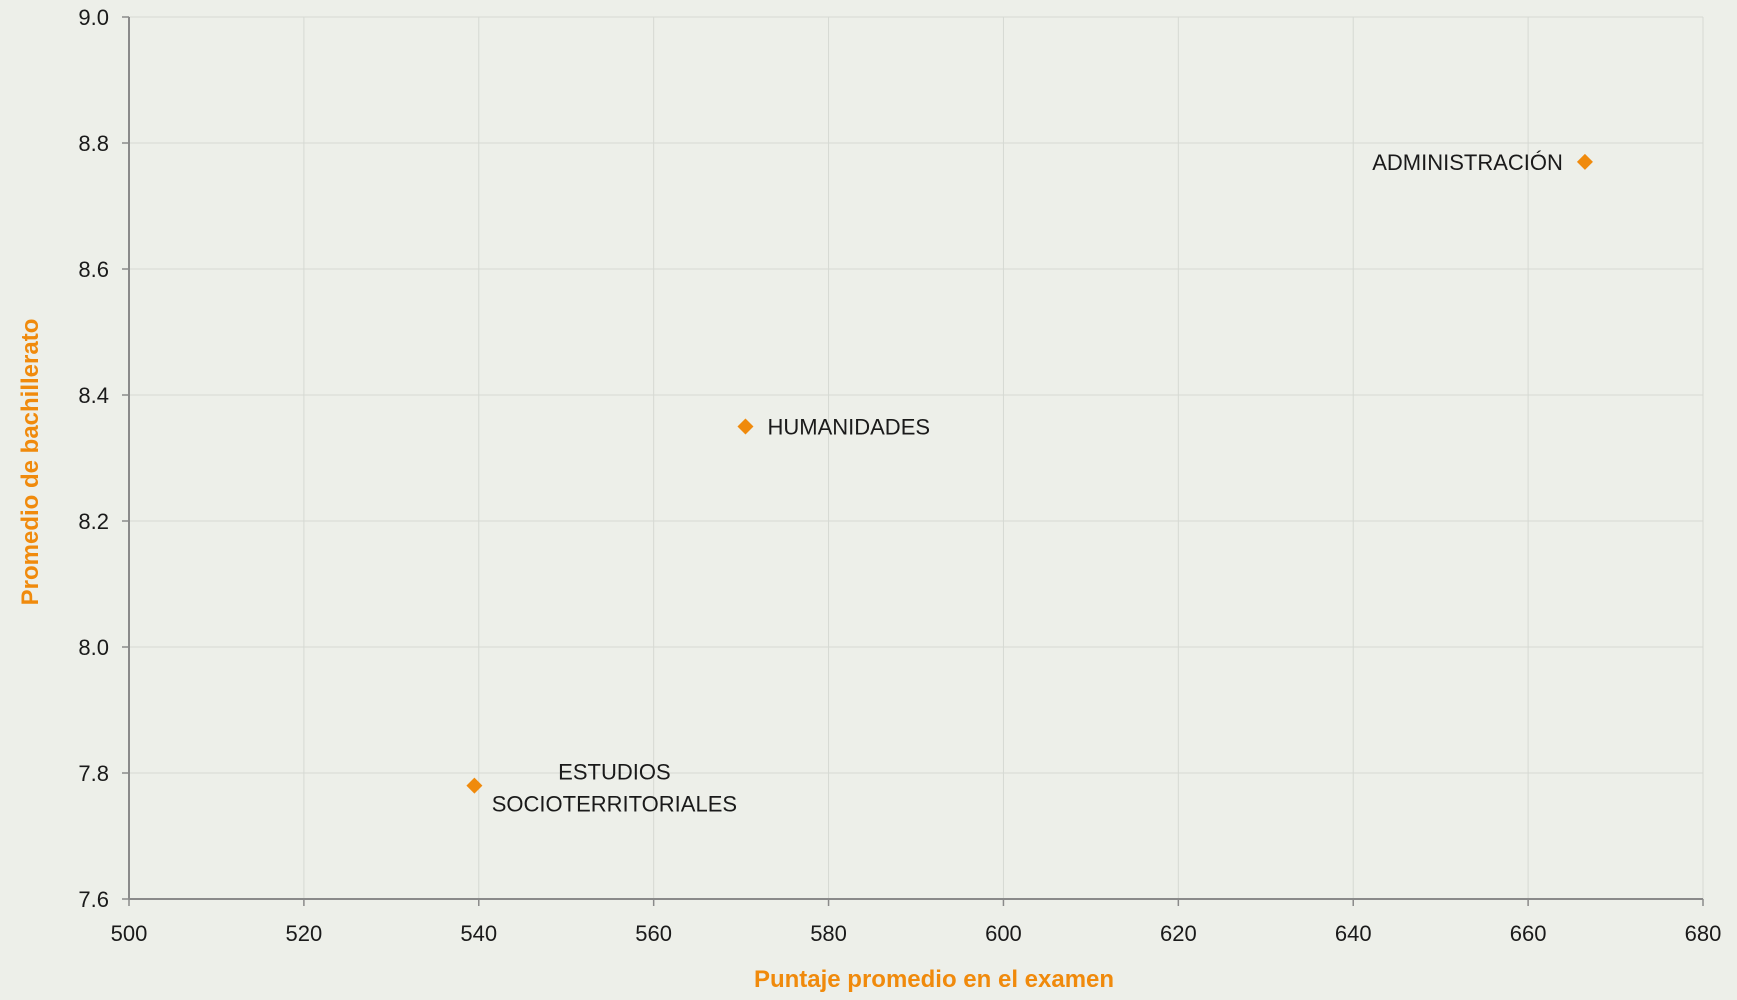 The image size is (1737, 1000). What do you see at coordinates (93, 143) in the screenshot?
I see `y-tick-label: 8.8` at bounding box center [93, 143].